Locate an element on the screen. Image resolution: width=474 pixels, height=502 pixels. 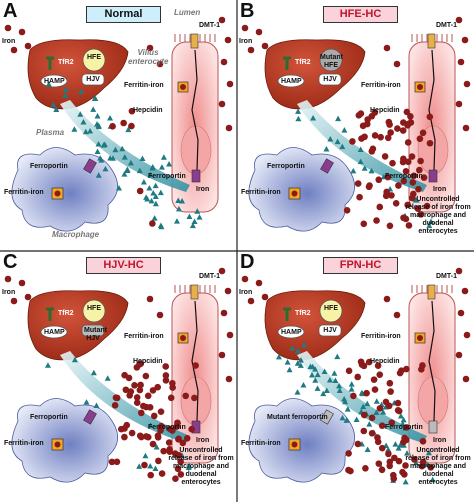
hjv-protein is located at coordinates (330, 79).